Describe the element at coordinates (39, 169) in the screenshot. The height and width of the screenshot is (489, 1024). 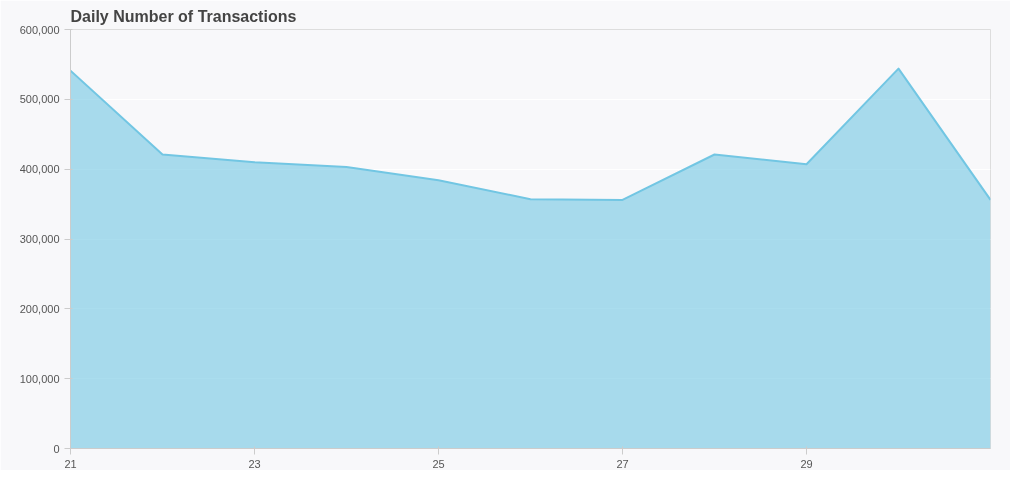
I see `y-tick-label: 400,000` at that location.